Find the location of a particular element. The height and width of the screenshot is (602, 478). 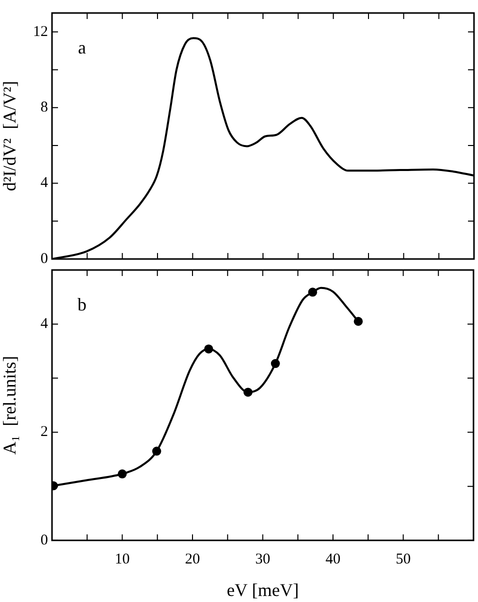

y-tick-label: 8 is located at coordinates (44, 108).